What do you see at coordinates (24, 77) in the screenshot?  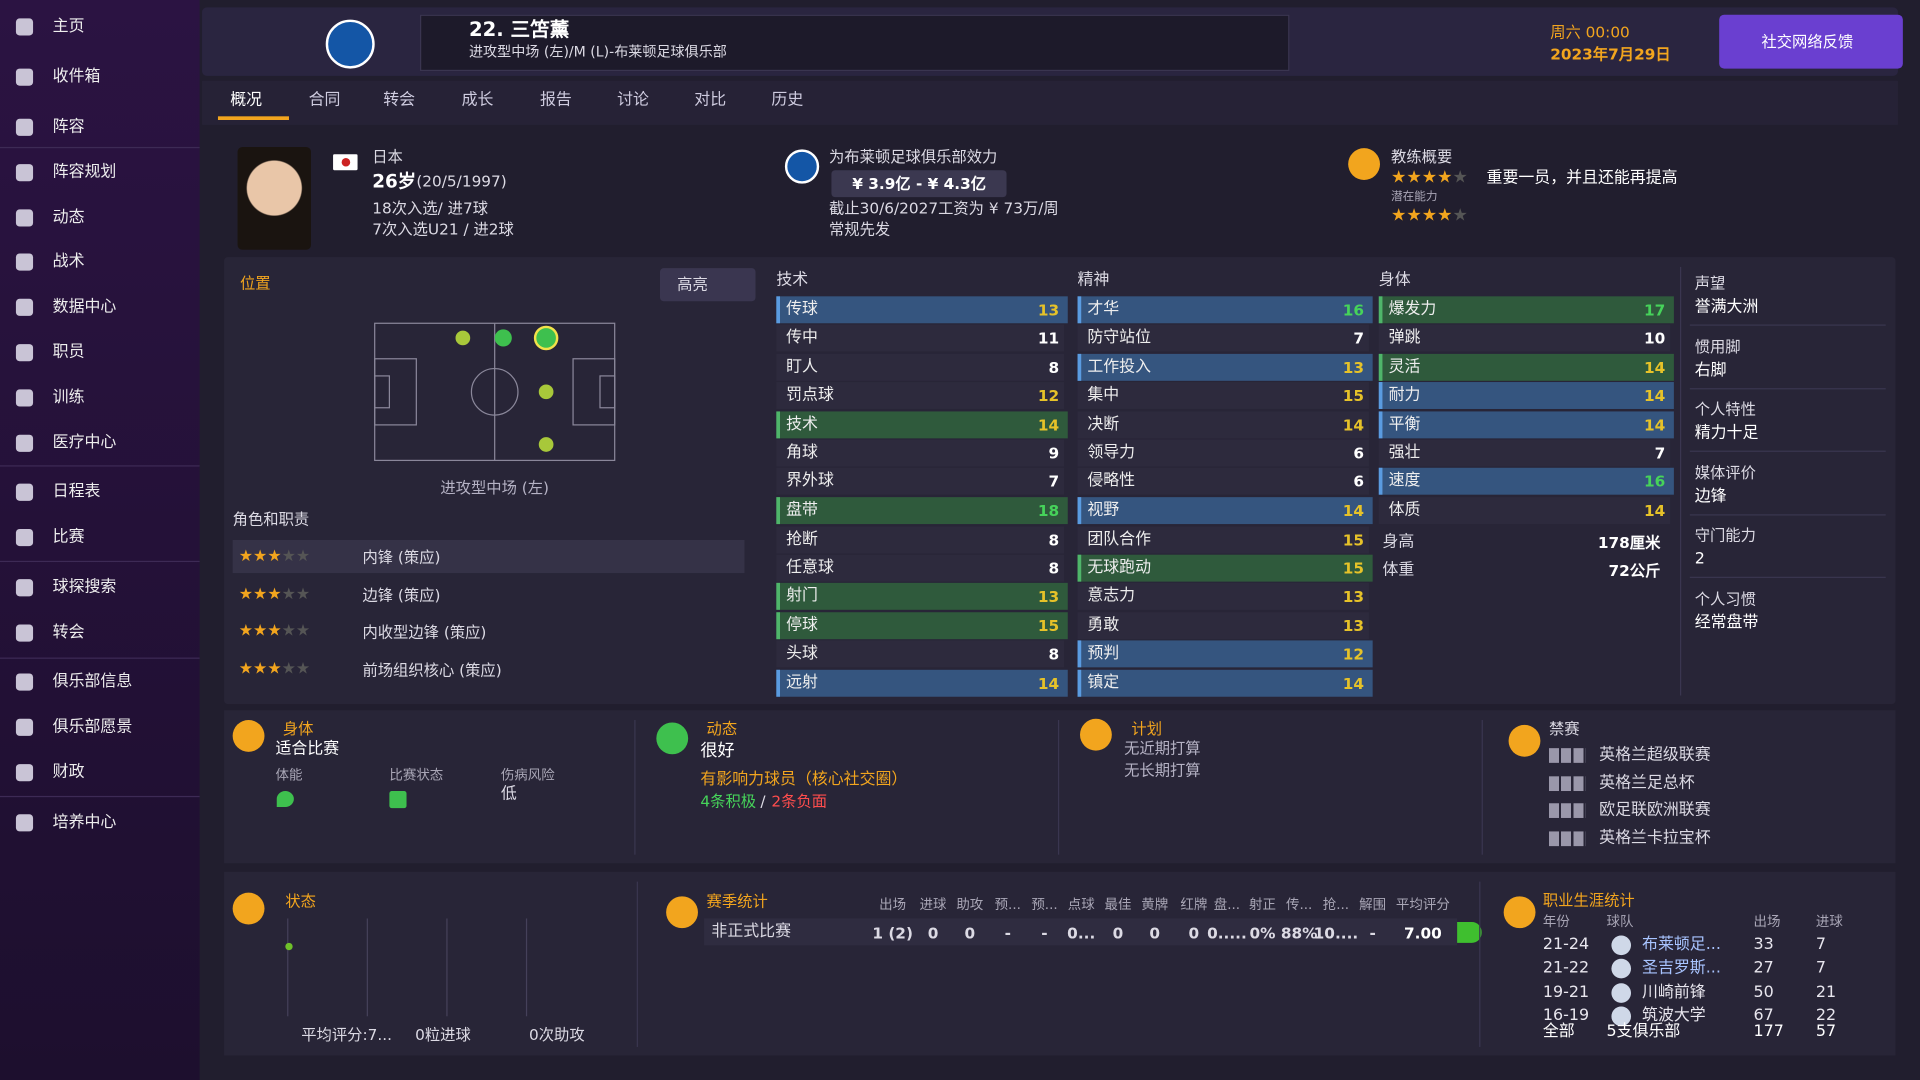 I see `sidebar-icon` at bounding box center [24, 77].